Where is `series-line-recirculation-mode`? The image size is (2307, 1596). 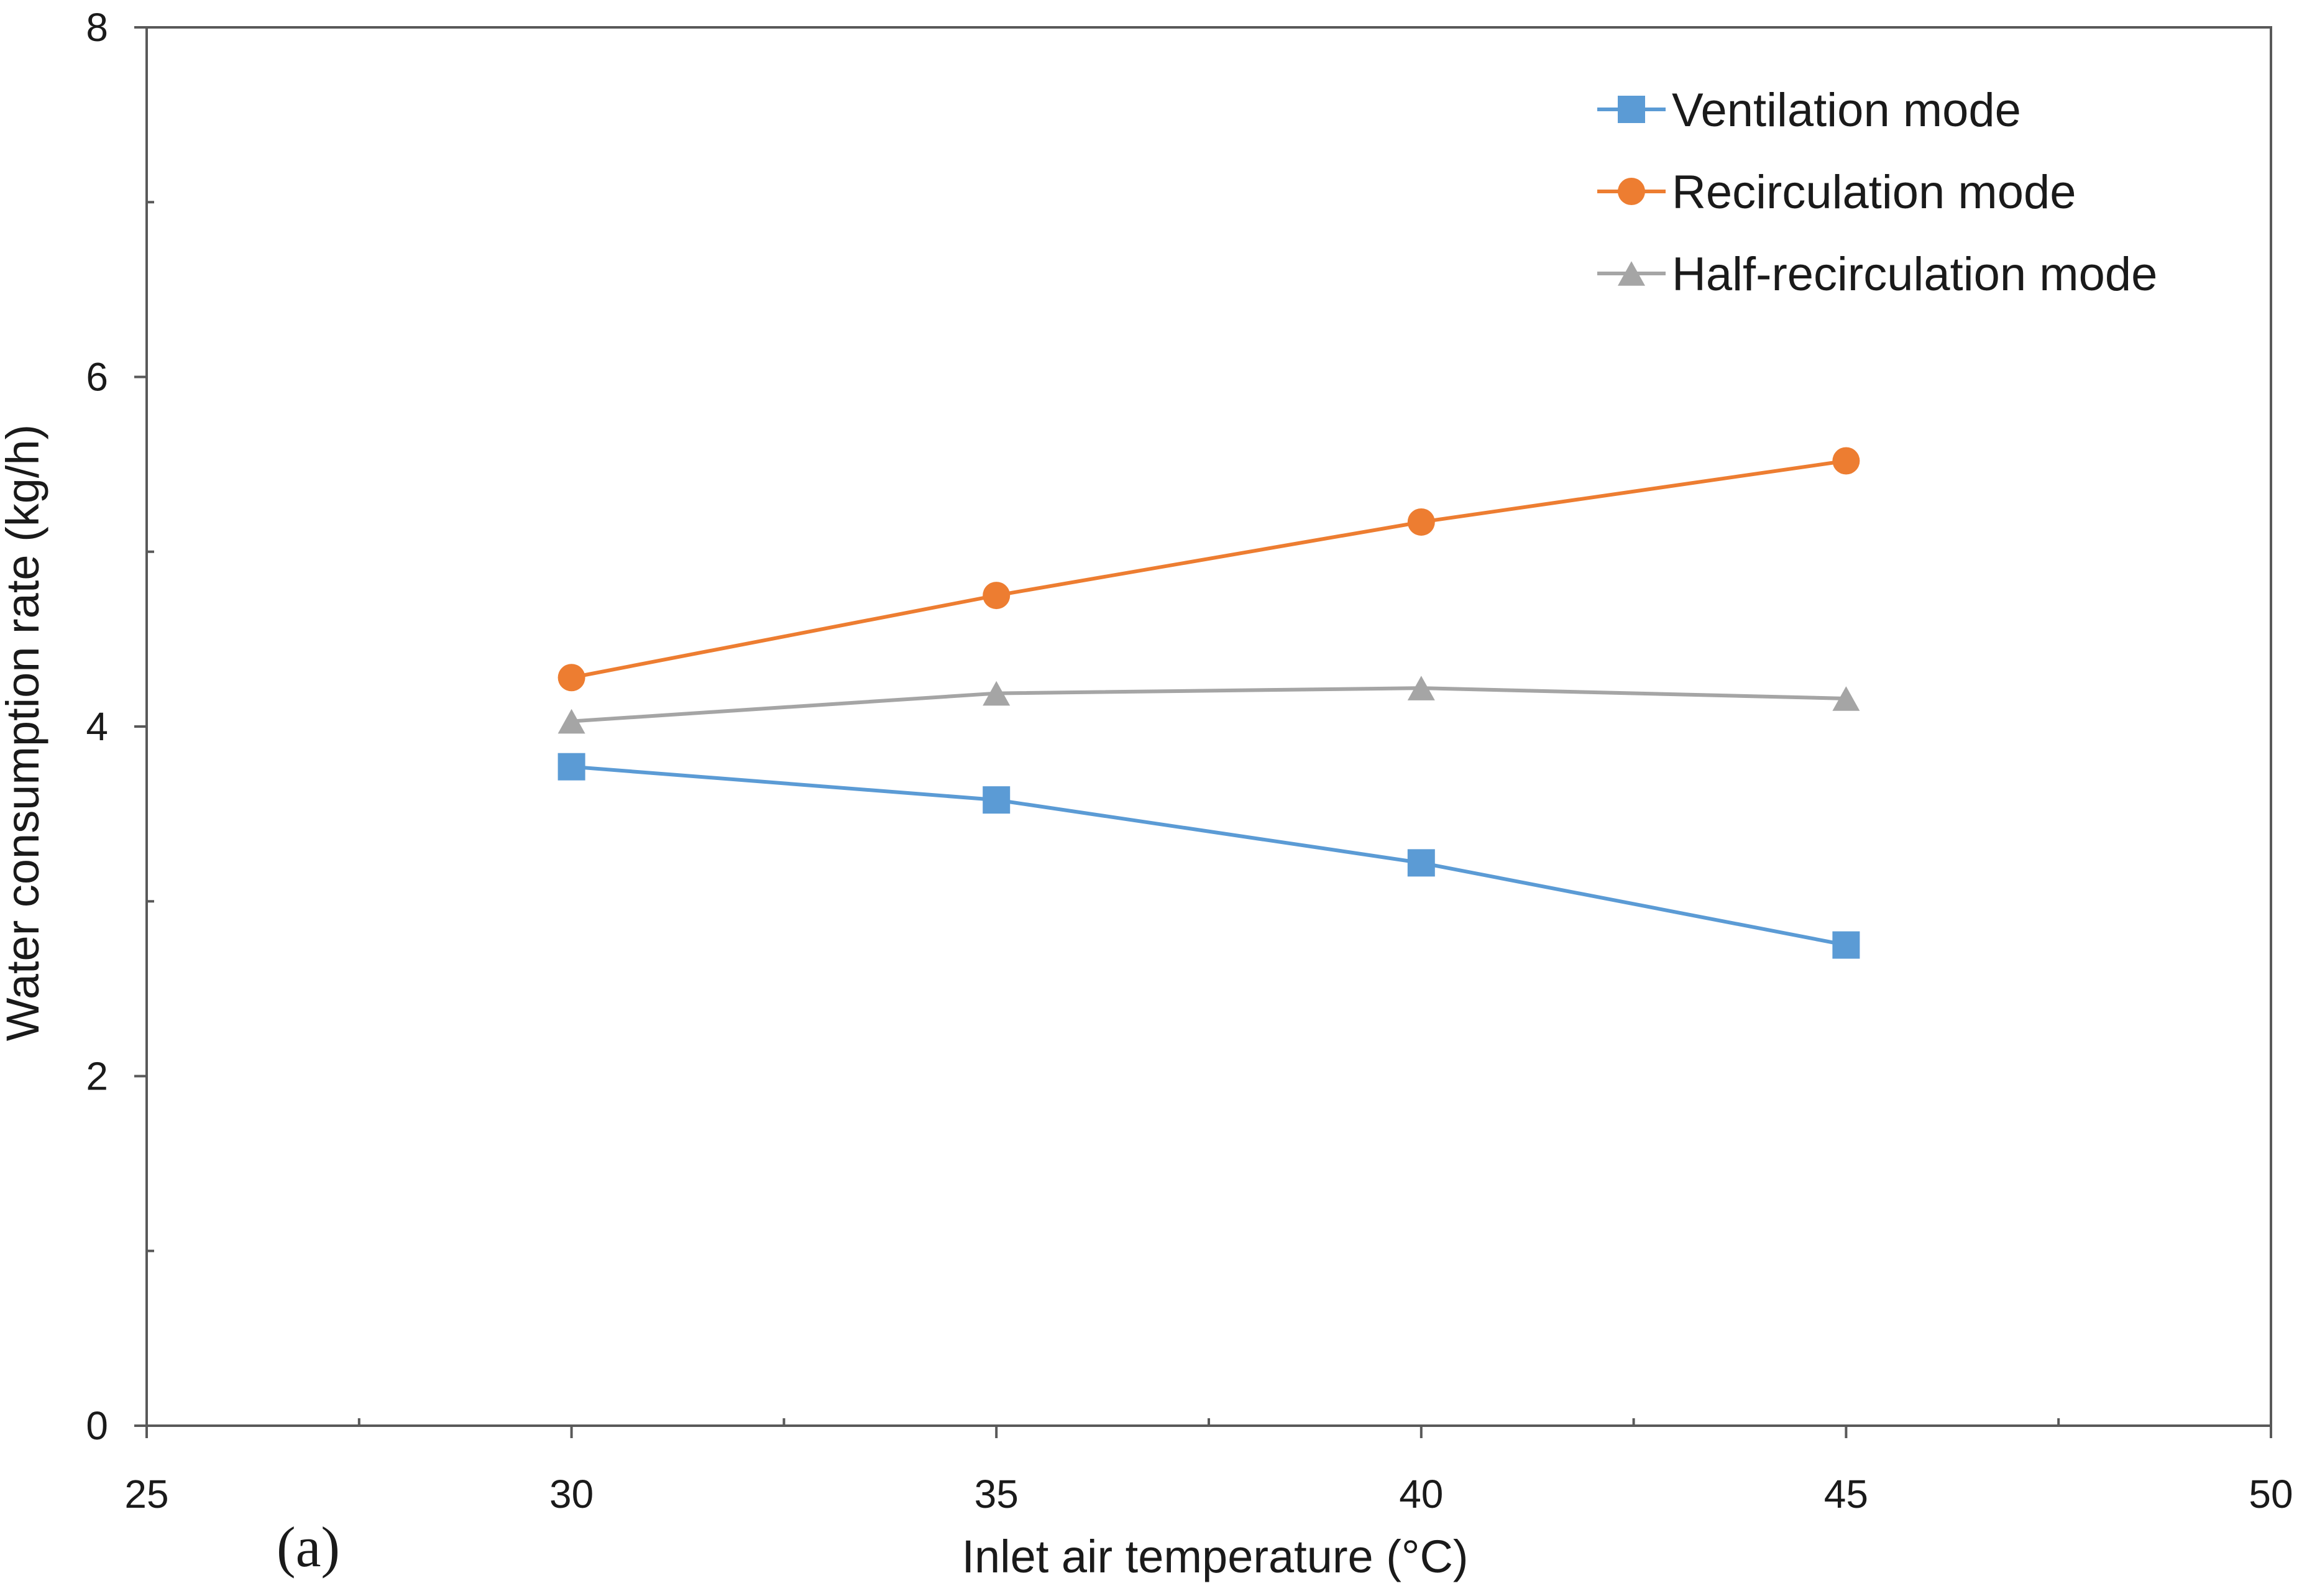 series-line-recirculation-mode is located at coordinates (1208, 569).